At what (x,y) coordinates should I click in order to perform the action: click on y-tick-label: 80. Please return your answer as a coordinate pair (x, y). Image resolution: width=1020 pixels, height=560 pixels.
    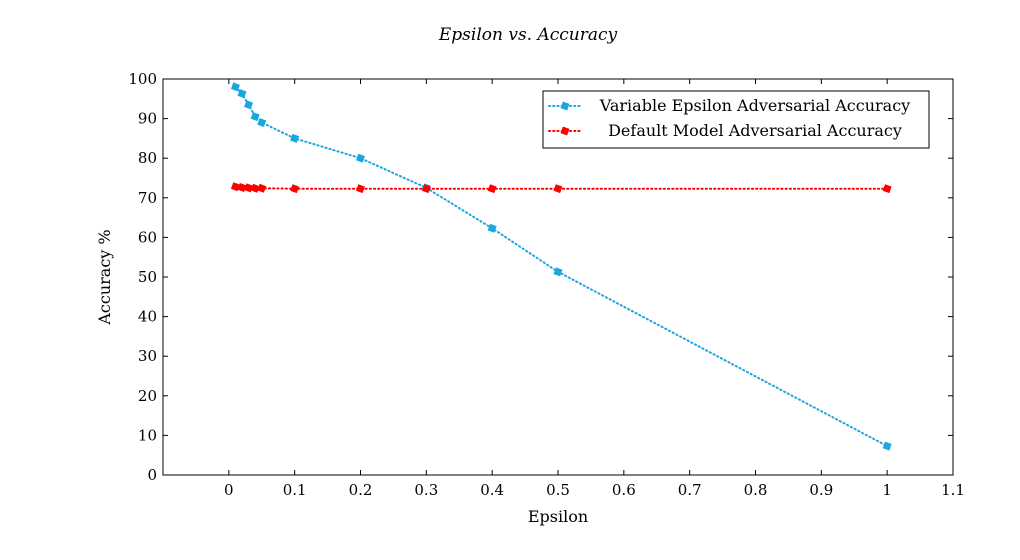
    Looking at the image, I should click on (147, 158).